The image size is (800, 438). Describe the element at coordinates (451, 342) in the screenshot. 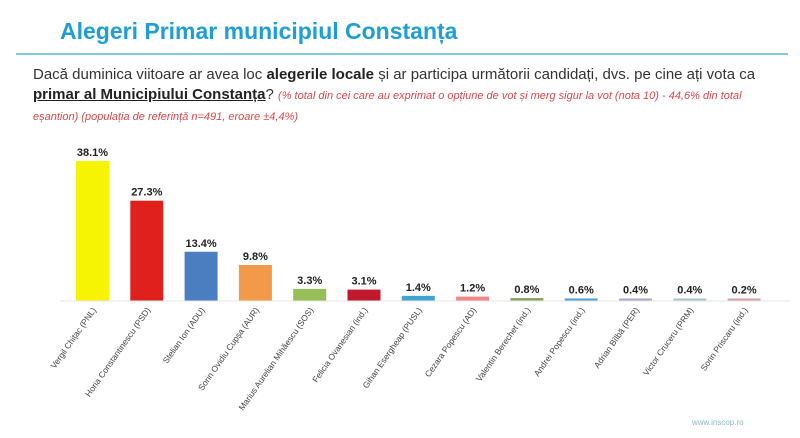

I see `category-label-7: Cezara Popescu (AD)` at that location.